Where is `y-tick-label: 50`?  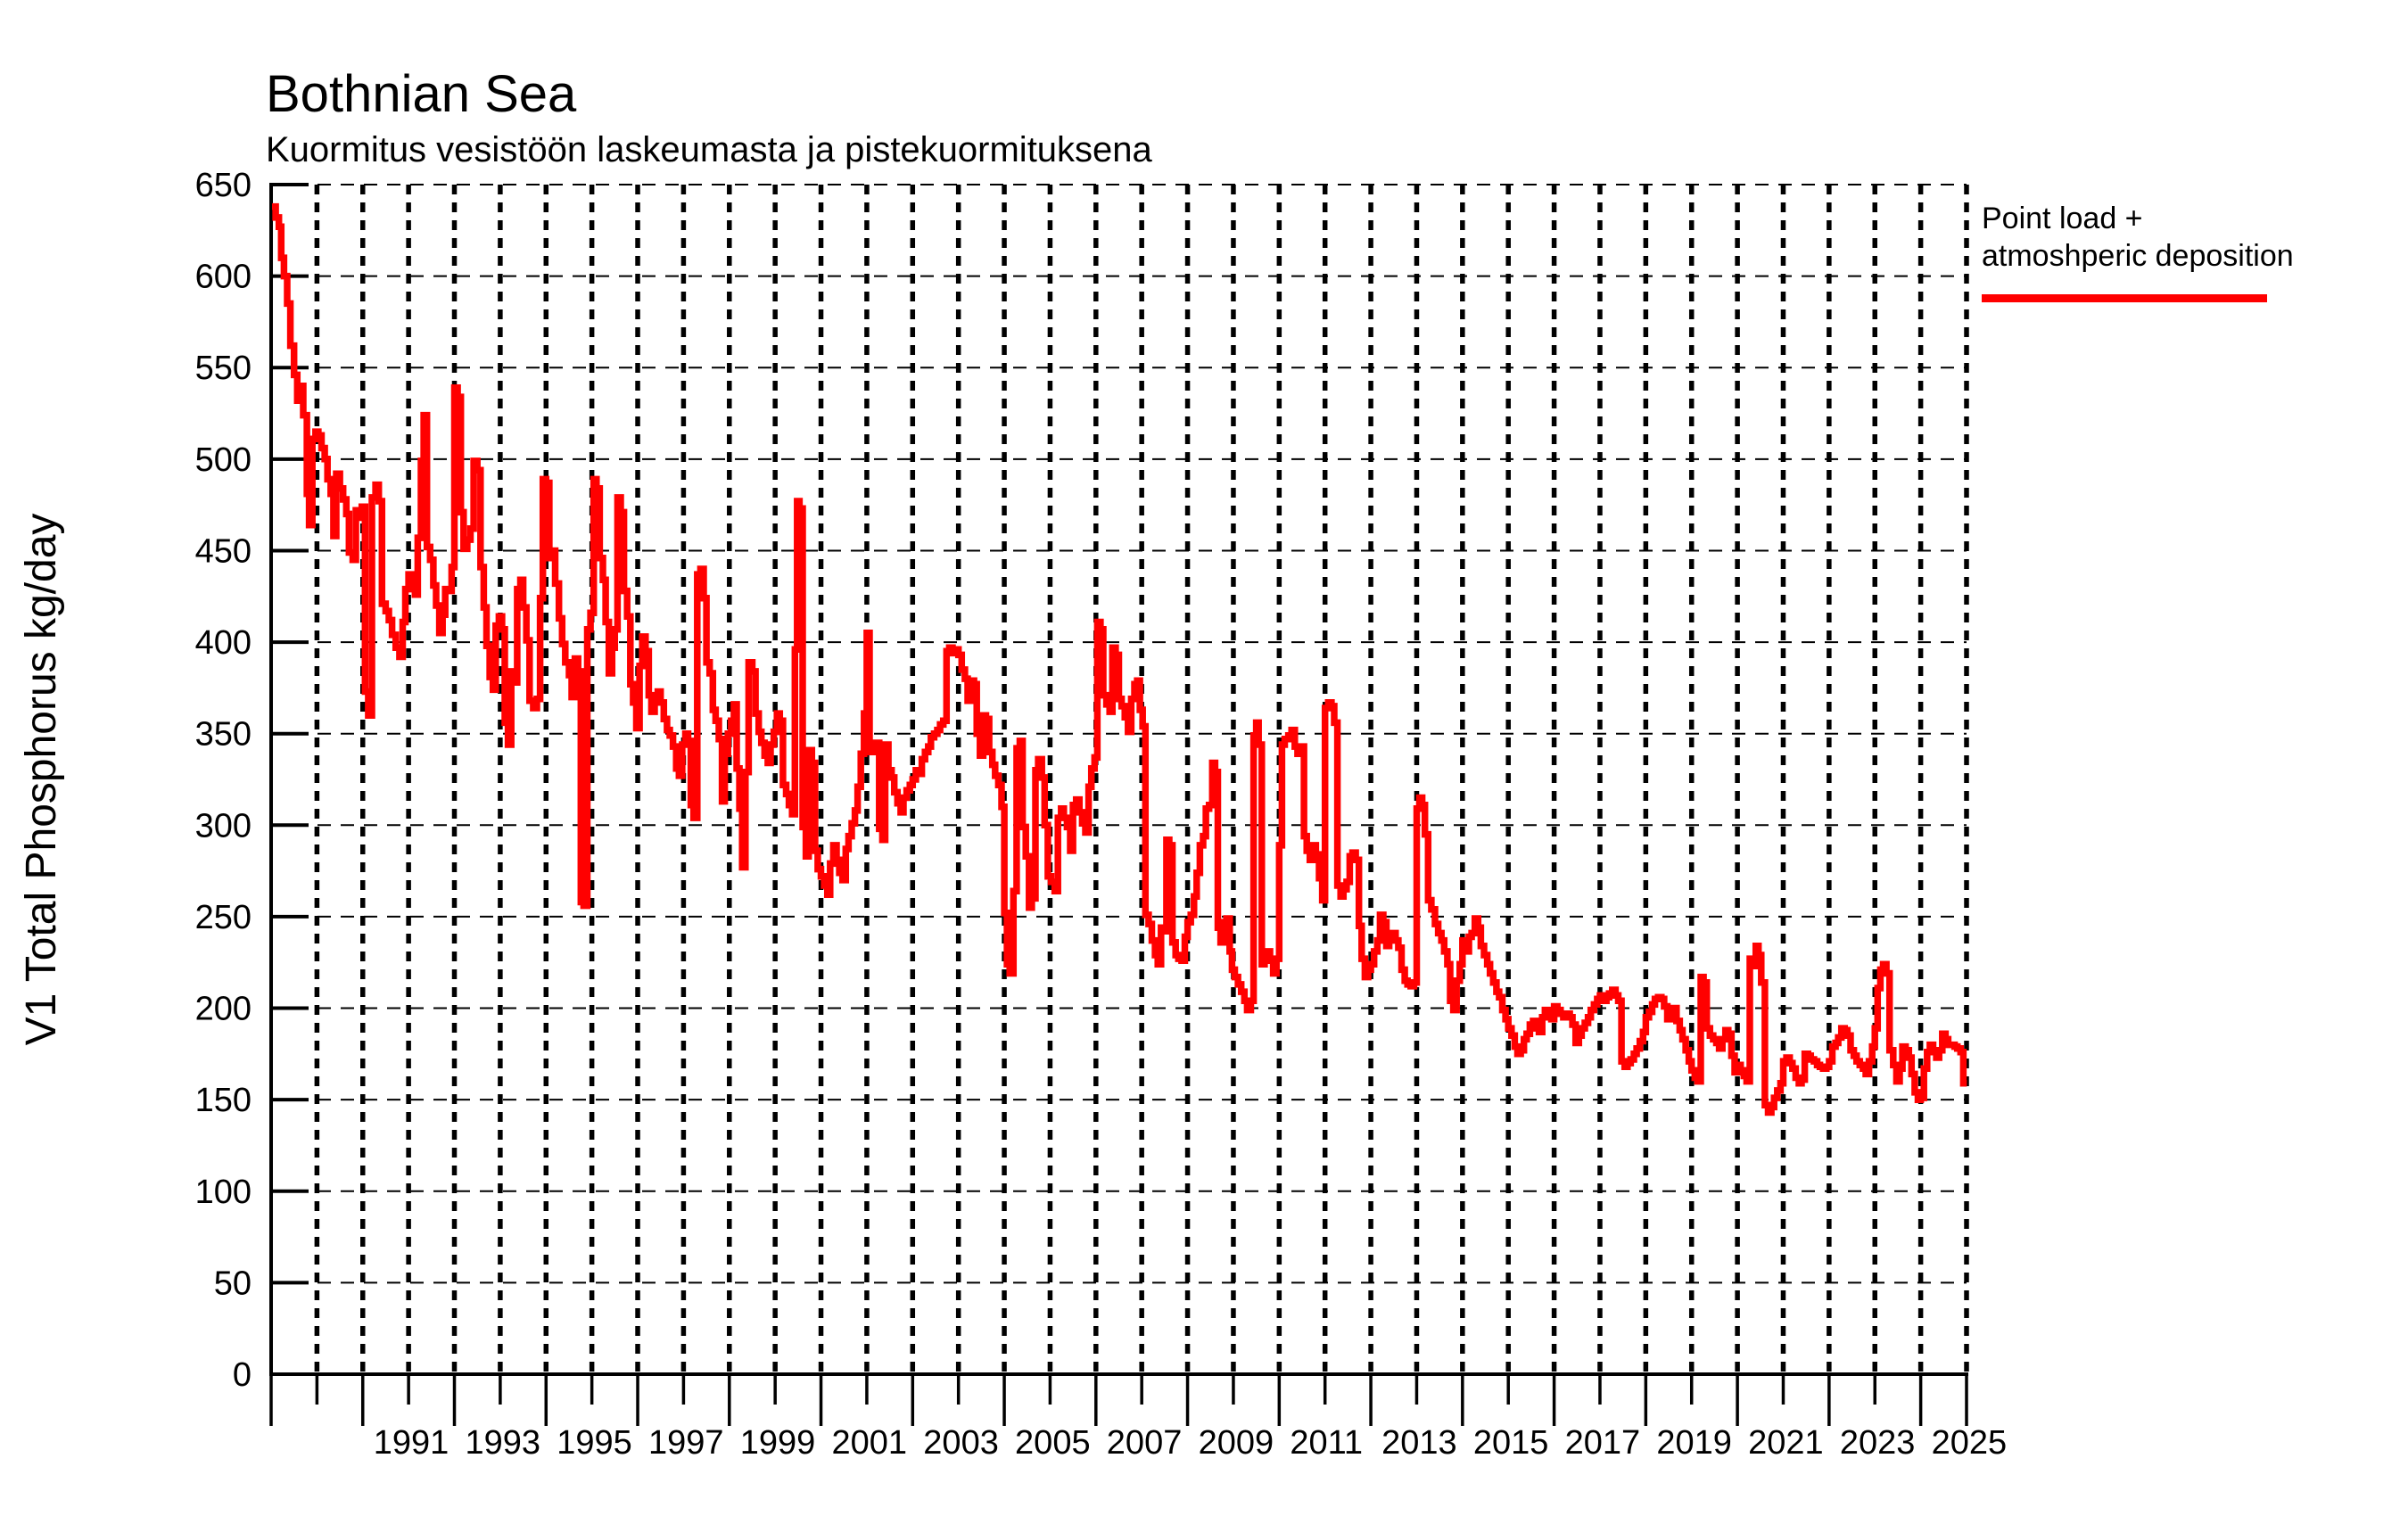
y-tick-label: 50 is located at coordinates (233, 1283).